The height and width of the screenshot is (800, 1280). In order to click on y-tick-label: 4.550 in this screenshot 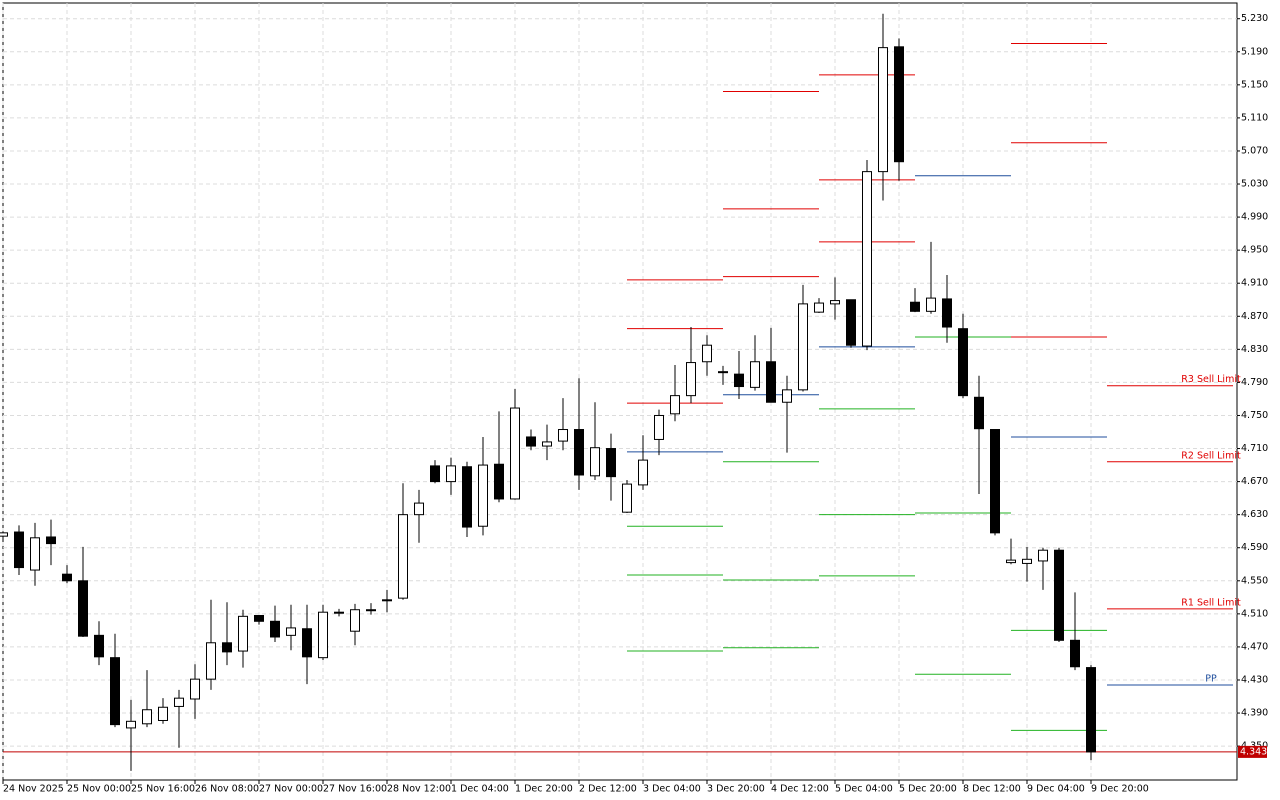, I will do `click(1254, 580)`.